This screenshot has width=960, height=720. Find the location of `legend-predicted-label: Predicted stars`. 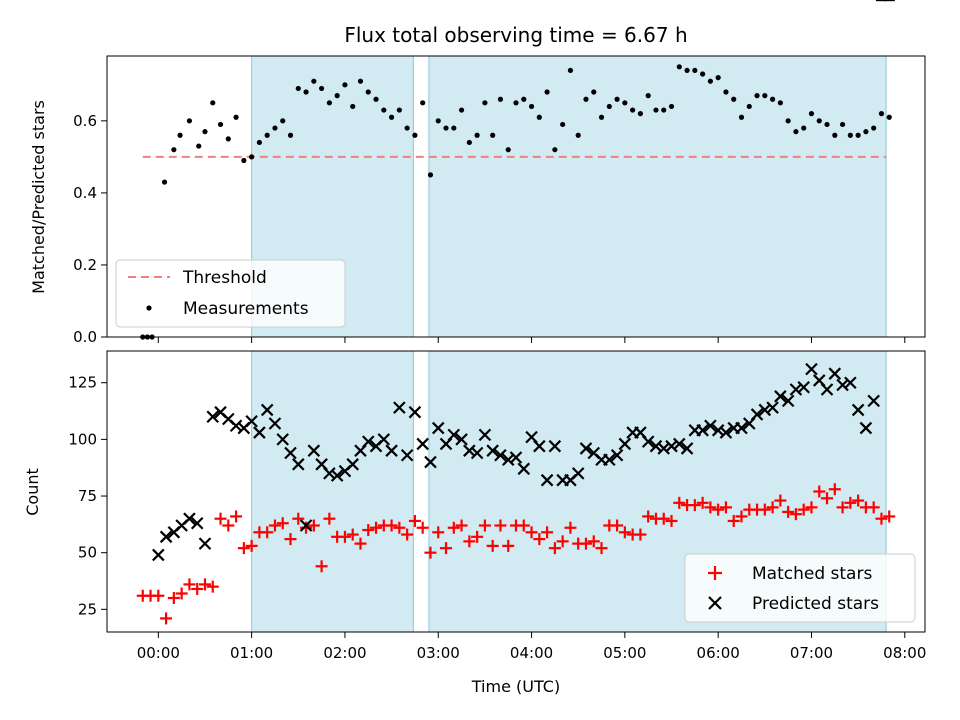

legend-predicted-label: Predicted stars is located at coordinates (815, 604).